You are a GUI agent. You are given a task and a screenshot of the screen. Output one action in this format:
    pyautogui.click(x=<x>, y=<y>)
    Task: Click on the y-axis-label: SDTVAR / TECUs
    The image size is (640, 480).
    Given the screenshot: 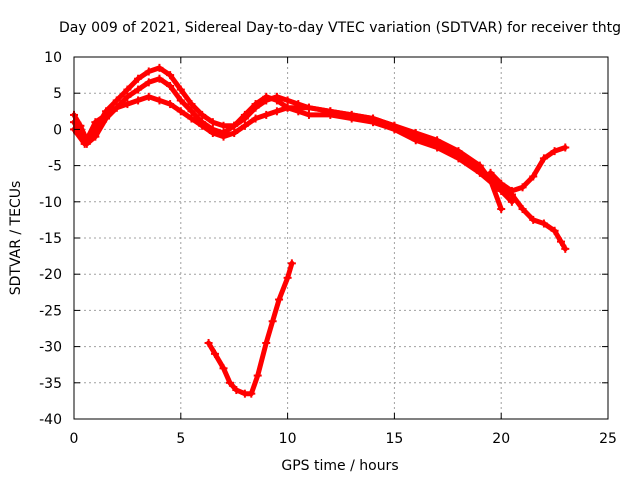 What is the action you would take?
    pyautogui.click(x=16, y=238)
    